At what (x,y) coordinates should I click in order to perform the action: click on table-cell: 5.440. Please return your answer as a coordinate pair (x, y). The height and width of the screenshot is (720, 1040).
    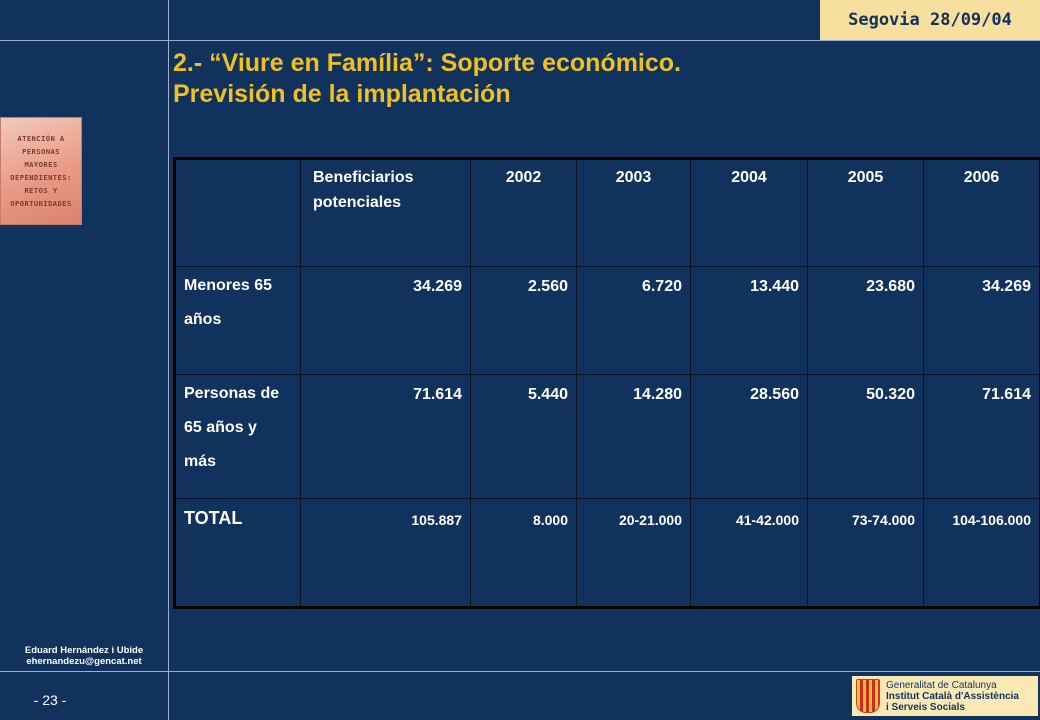
    Looking at the image, I should click on (523, 436).